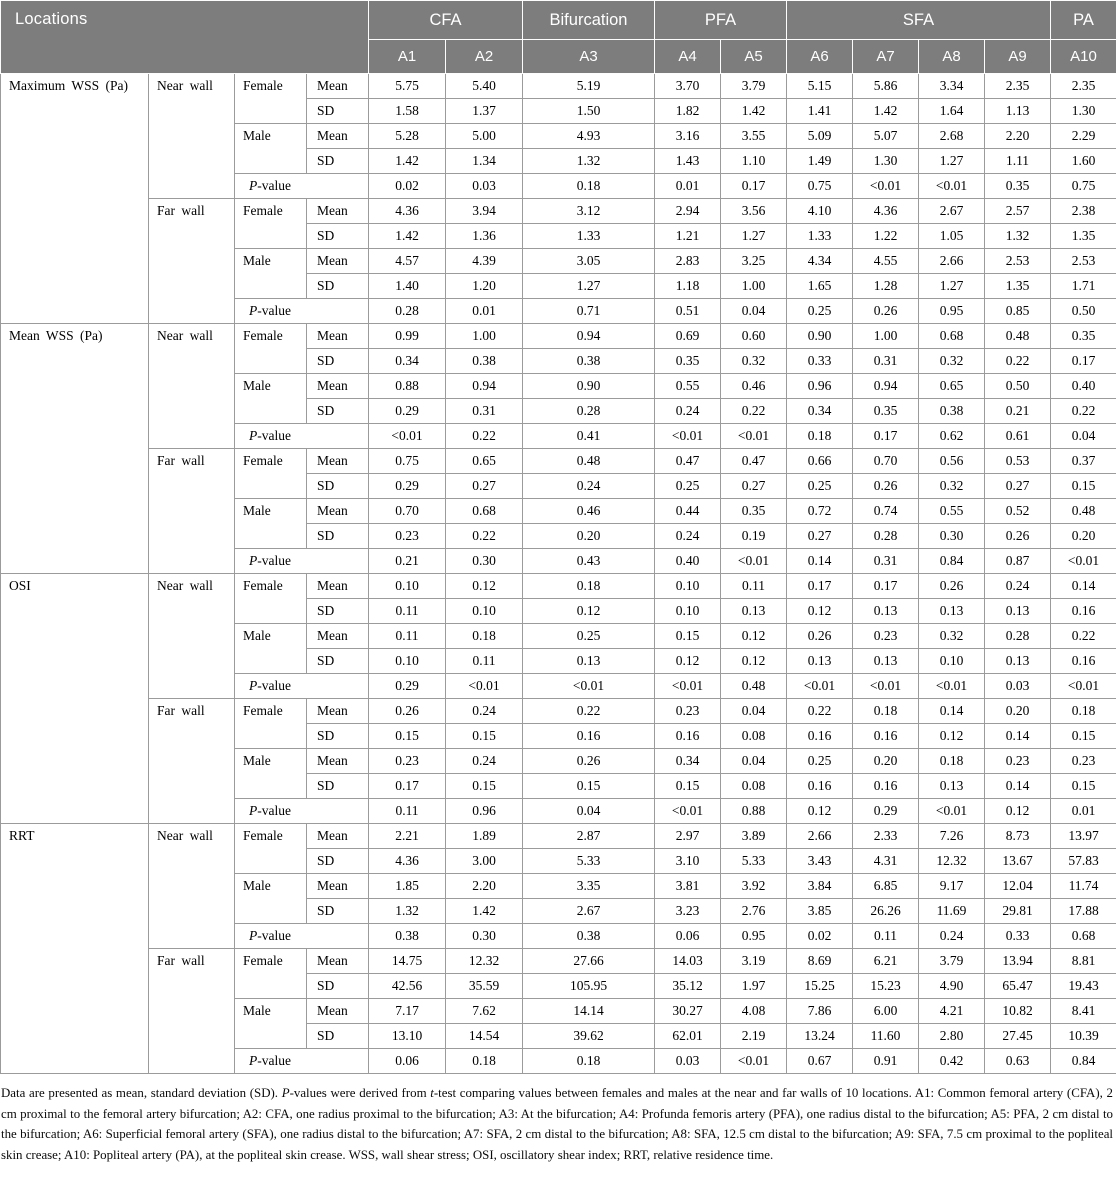  What do you see at coordinates (885, 211) in the screenshot?
I see `value-cell: 4.36` at bounding box center [885, 211].